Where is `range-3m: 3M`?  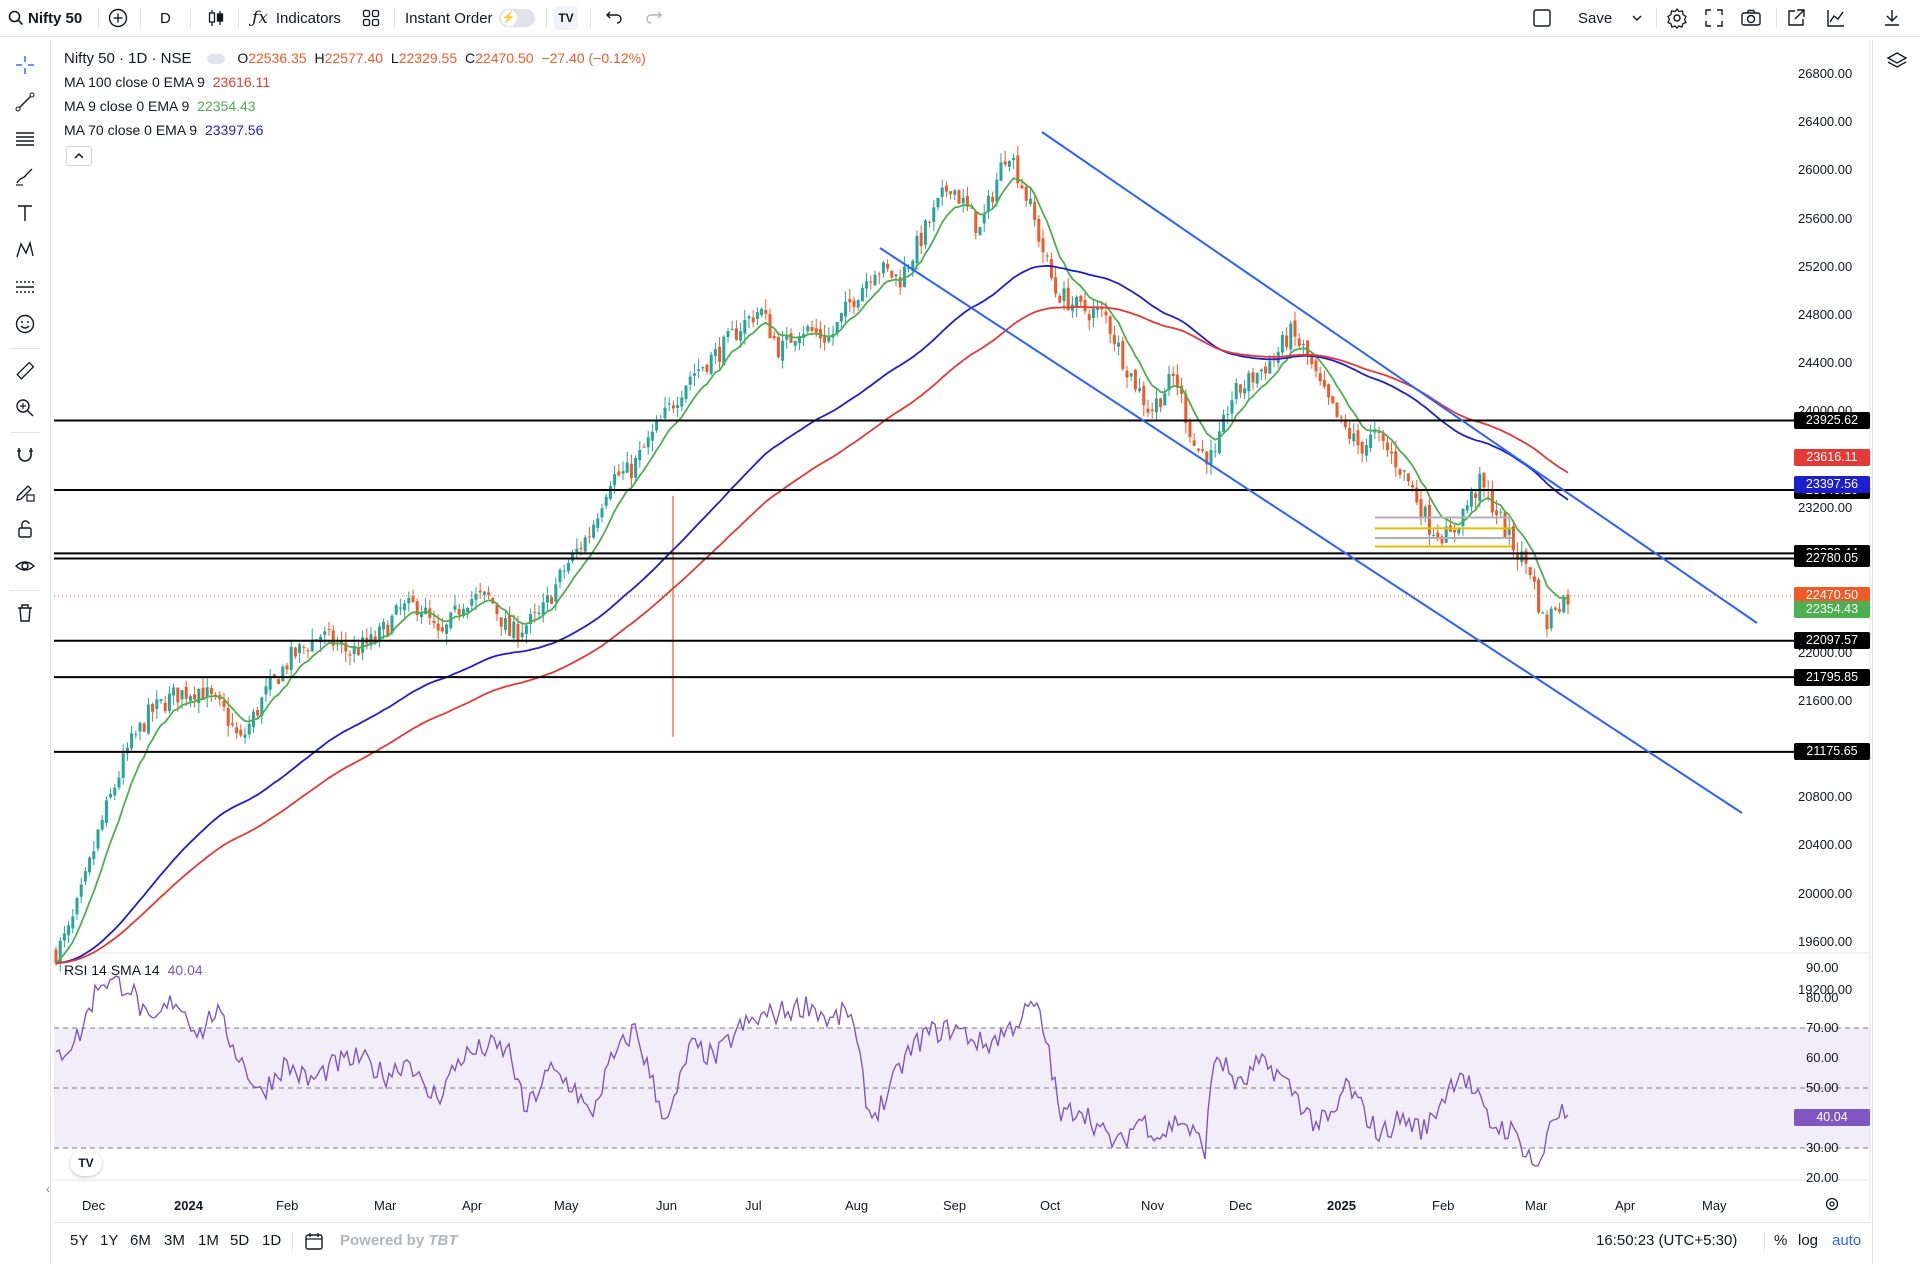 range-3m: 3M is located at coordinates (174, 1240).